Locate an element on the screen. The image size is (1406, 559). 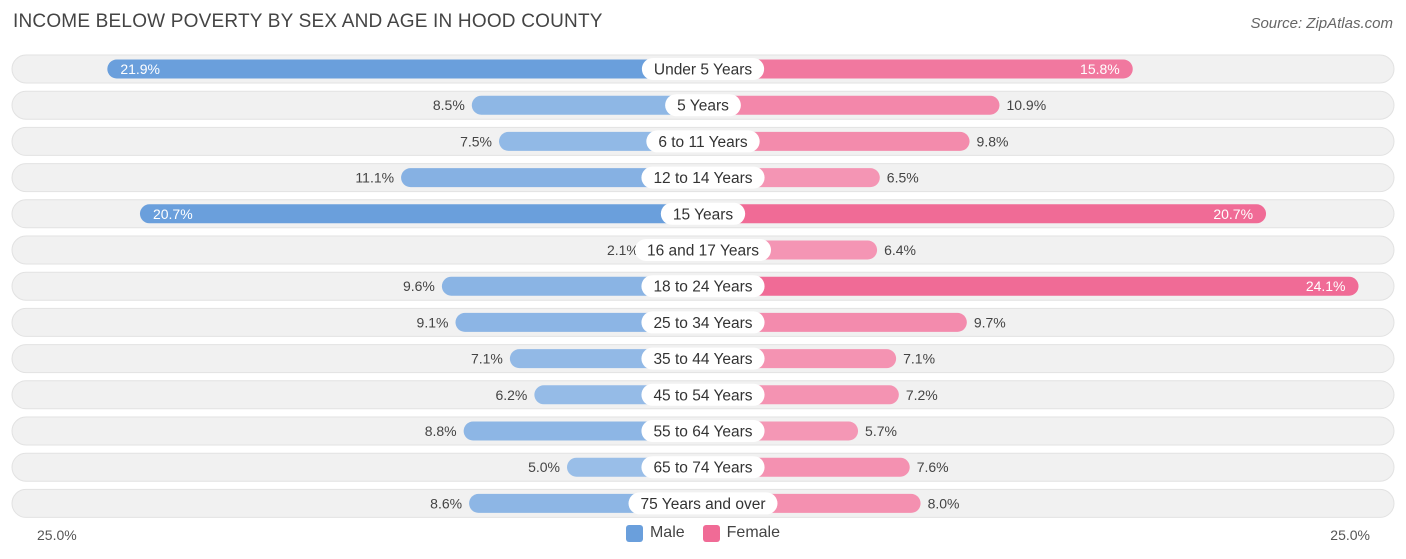
legend-item-female: Female is located at coordinates (741, 533).